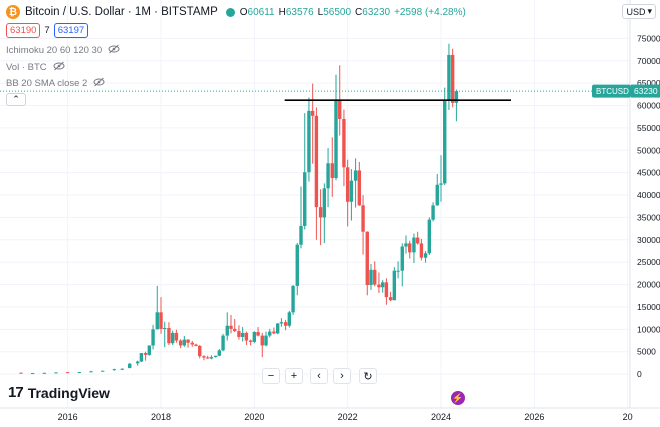  What do you see at coordinates (458, 398) in the screenshot?
I see `lightning-icon: ⚡` at bounding box center [458, 398].